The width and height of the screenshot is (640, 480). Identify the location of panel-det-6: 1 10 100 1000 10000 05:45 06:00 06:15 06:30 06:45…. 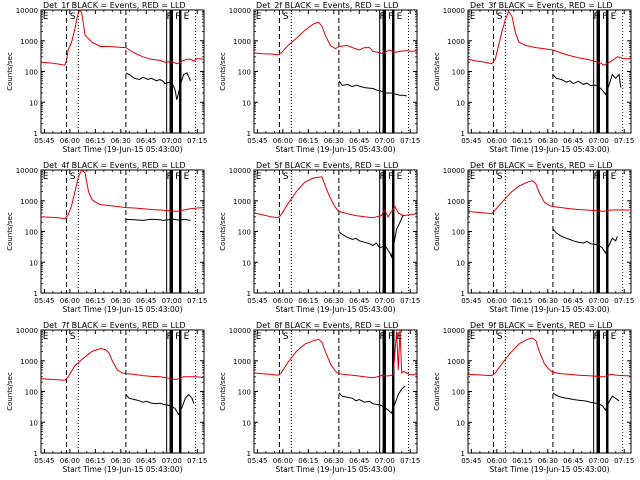
(533, 237).